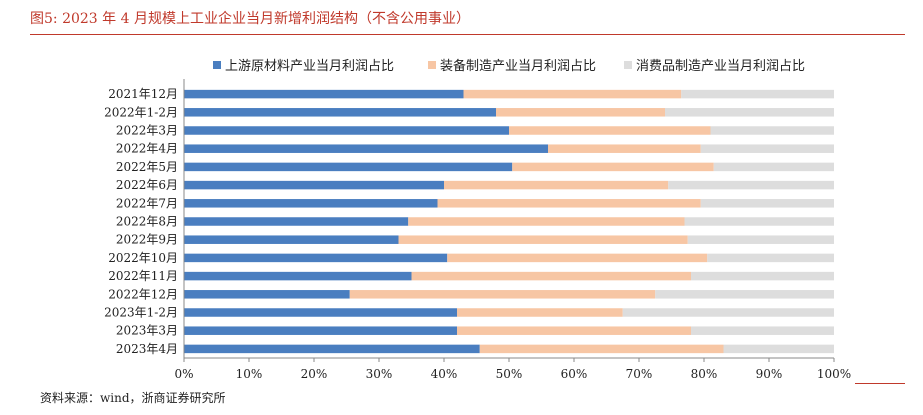 The image size is (923, 415). Describe the element at coordinates (147, 149) in the screenshot. I see `category-label: 2022年4月` at that location.